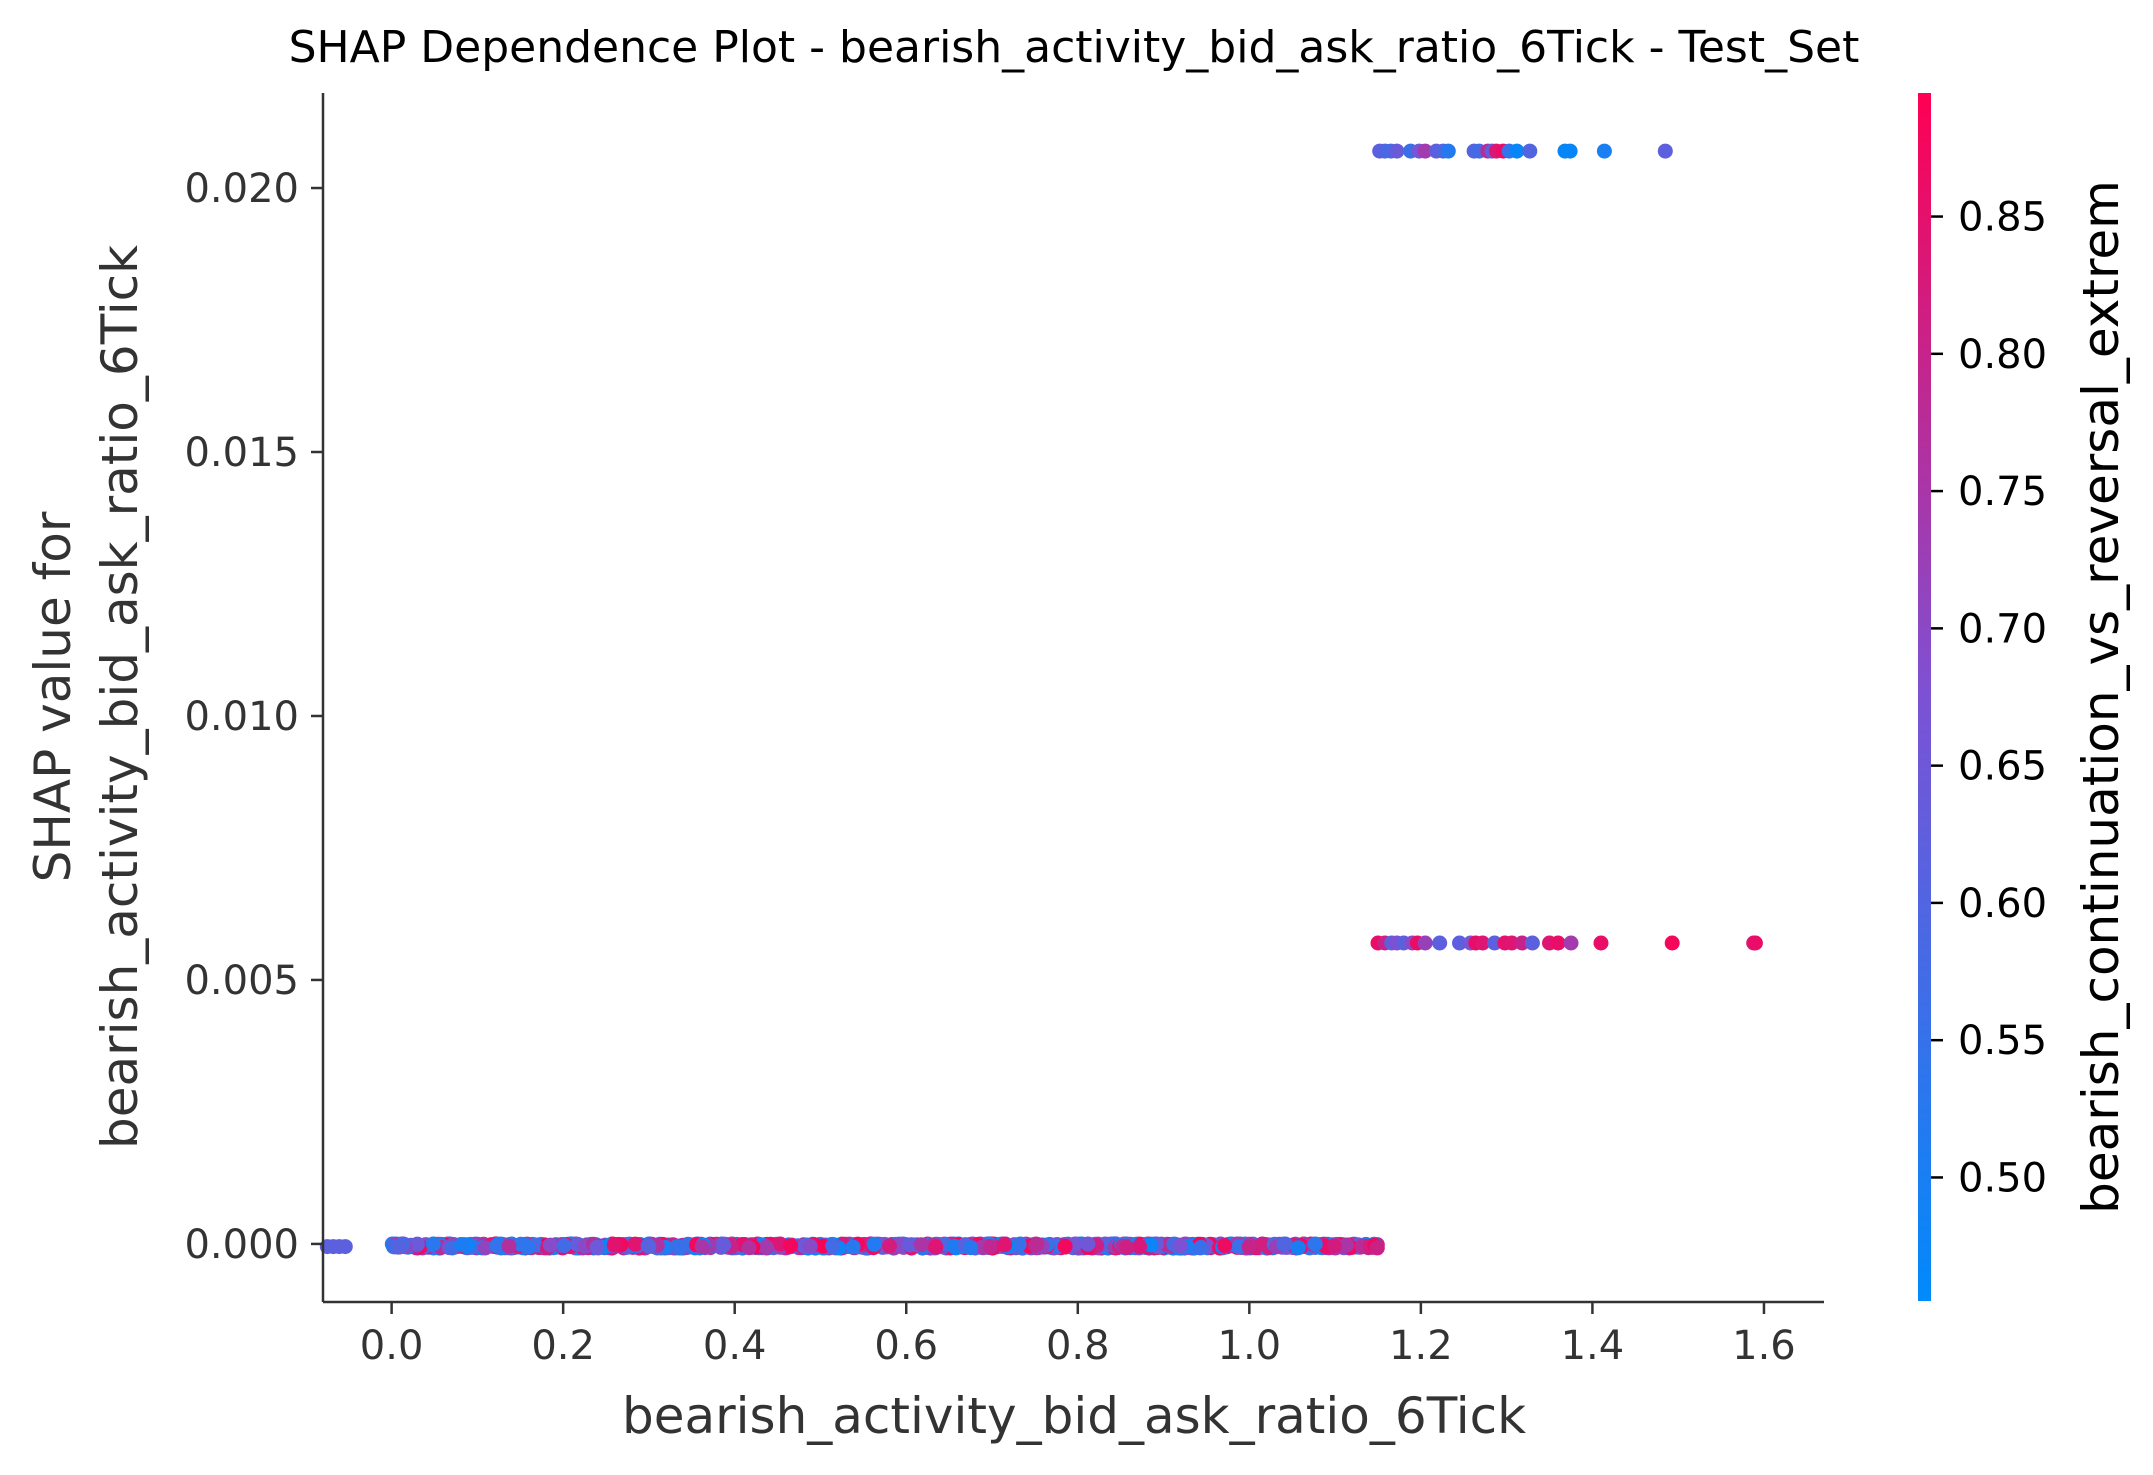  I want to click on colorbar-tick-label: 0.75, so click(2002, 492).